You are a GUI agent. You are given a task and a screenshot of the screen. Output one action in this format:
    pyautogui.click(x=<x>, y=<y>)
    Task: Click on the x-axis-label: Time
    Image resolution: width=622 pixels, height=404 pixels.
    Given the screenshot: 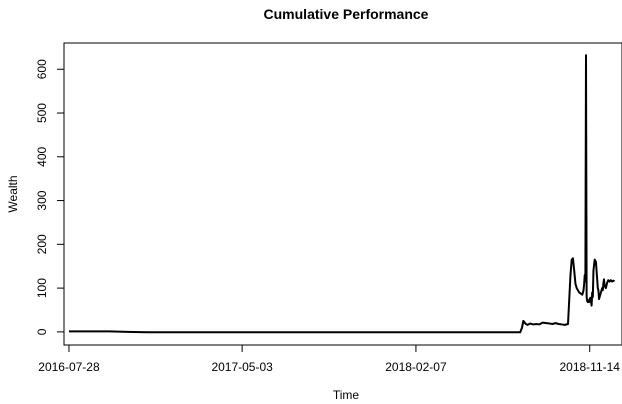 What is the action you would take?
    pyautogui.click(x=346, y=395)
    